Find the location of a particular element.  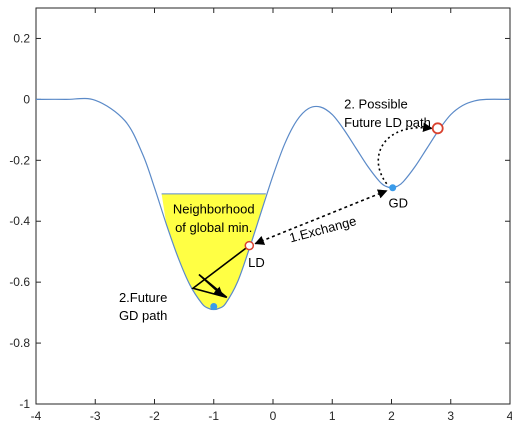

possible-ld-label-line2: Future LD path is located at coordinates (387, 122).